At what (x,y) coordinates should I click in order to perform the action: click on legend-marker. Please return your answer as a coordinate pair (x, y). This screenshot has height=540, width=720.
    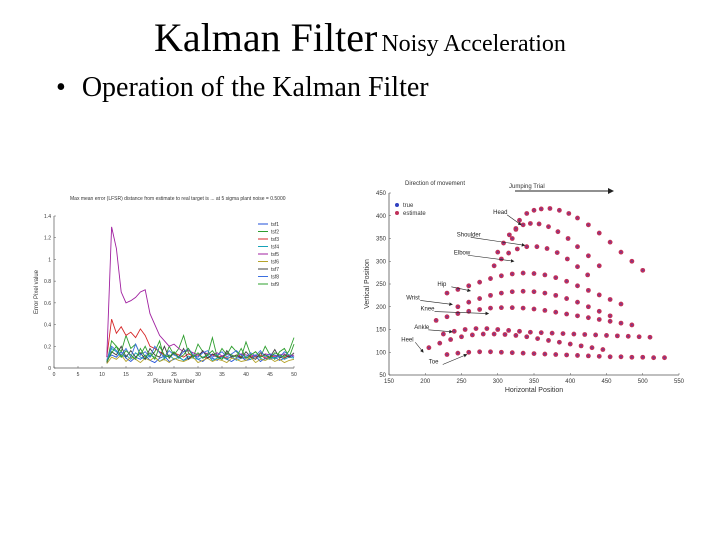
    Looking at the image, I should click on (397, 205).